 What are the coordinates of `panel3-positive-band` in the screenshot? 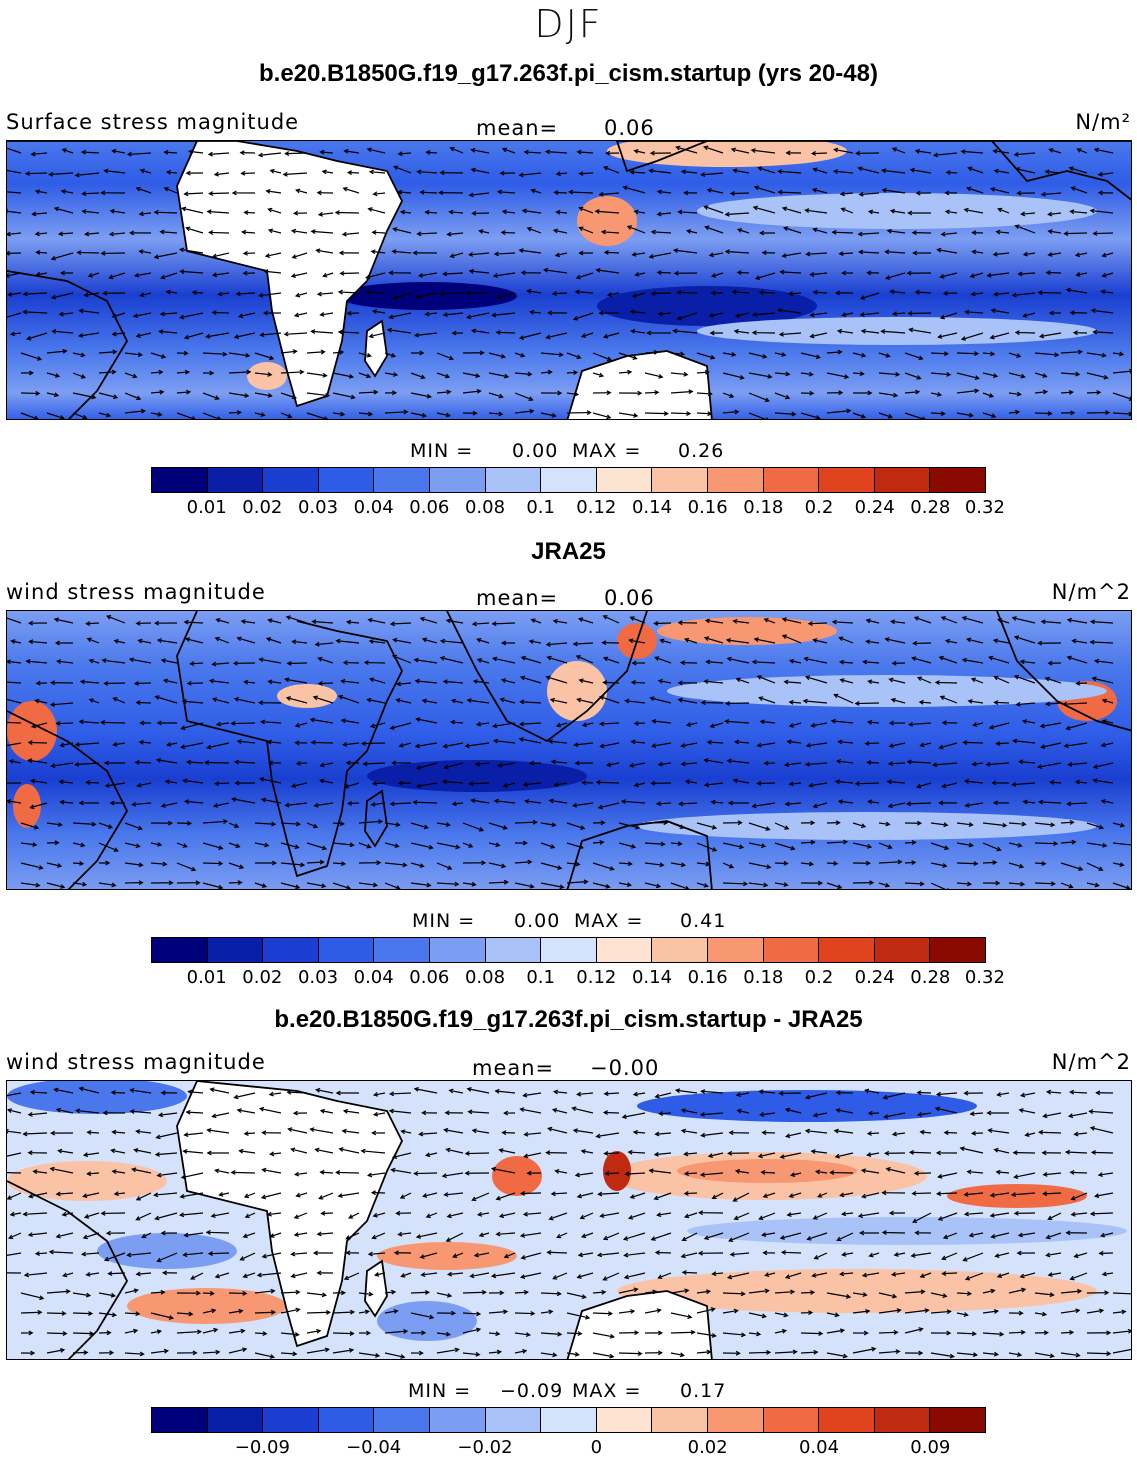 It's located at (447, 1256).